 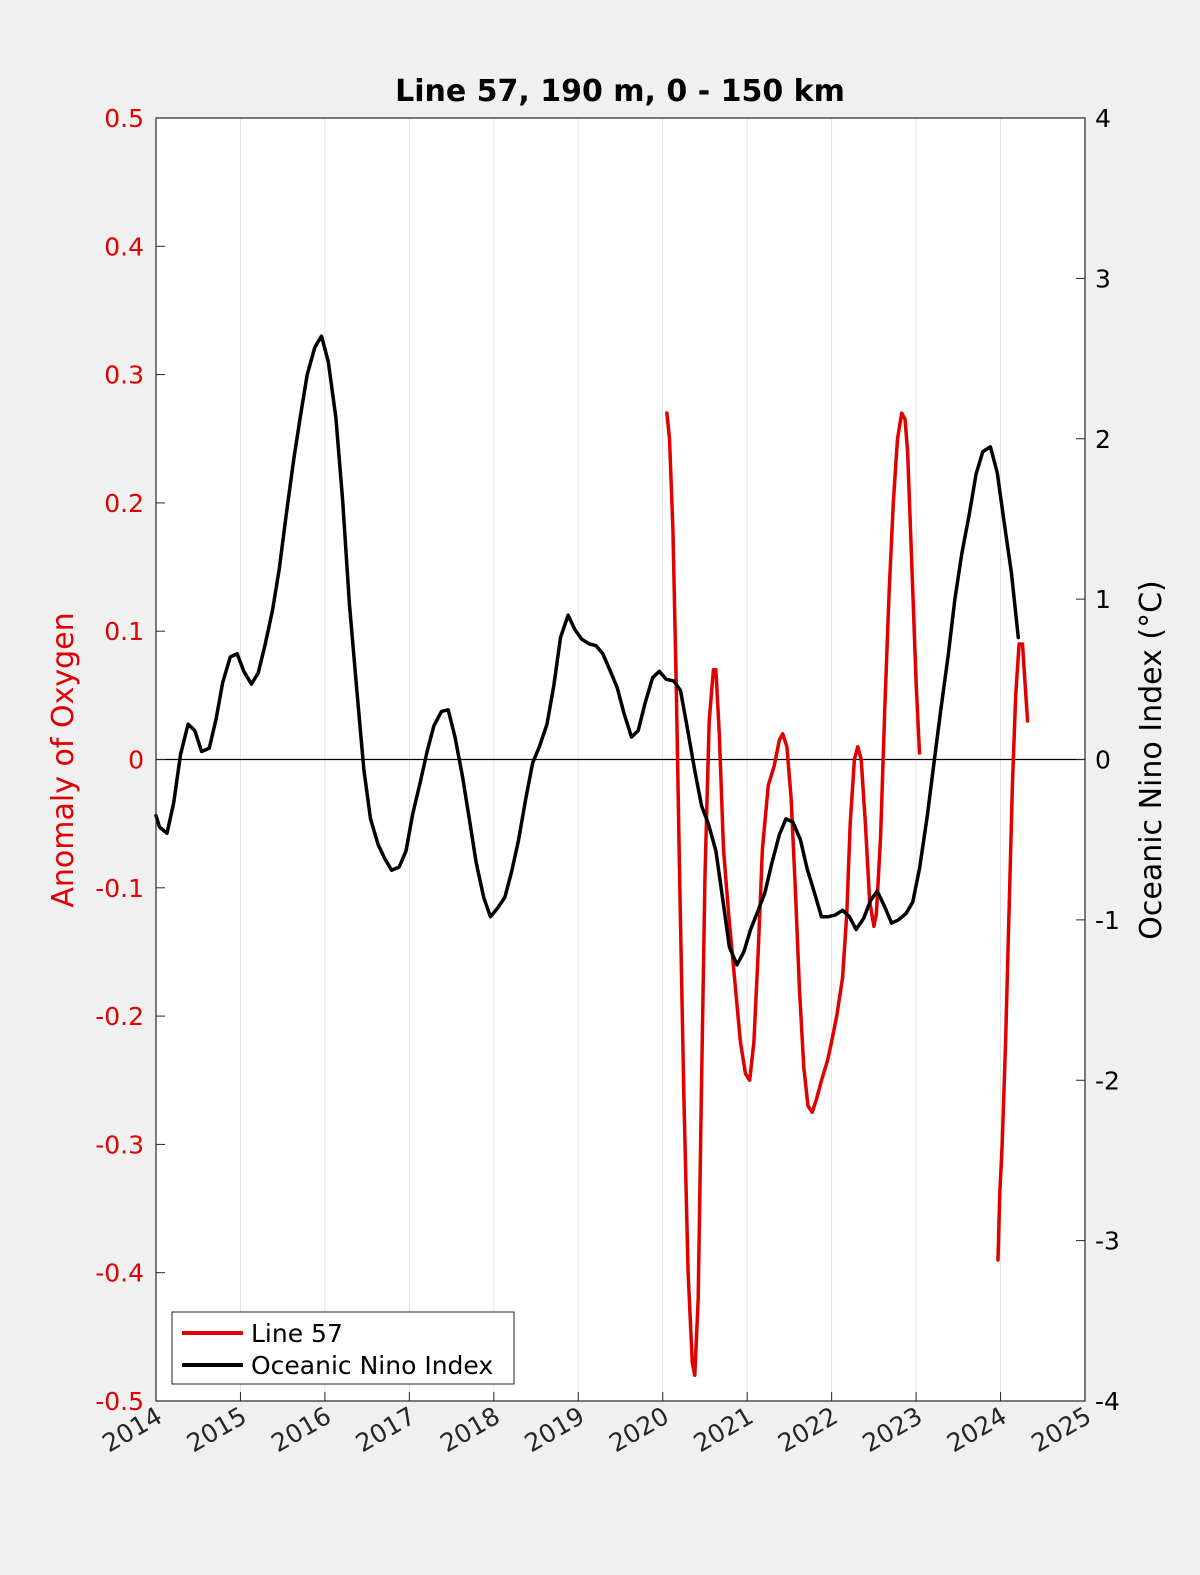 I want to click on legend-label-line-57: Line 57, so click(x=297, y=1333).